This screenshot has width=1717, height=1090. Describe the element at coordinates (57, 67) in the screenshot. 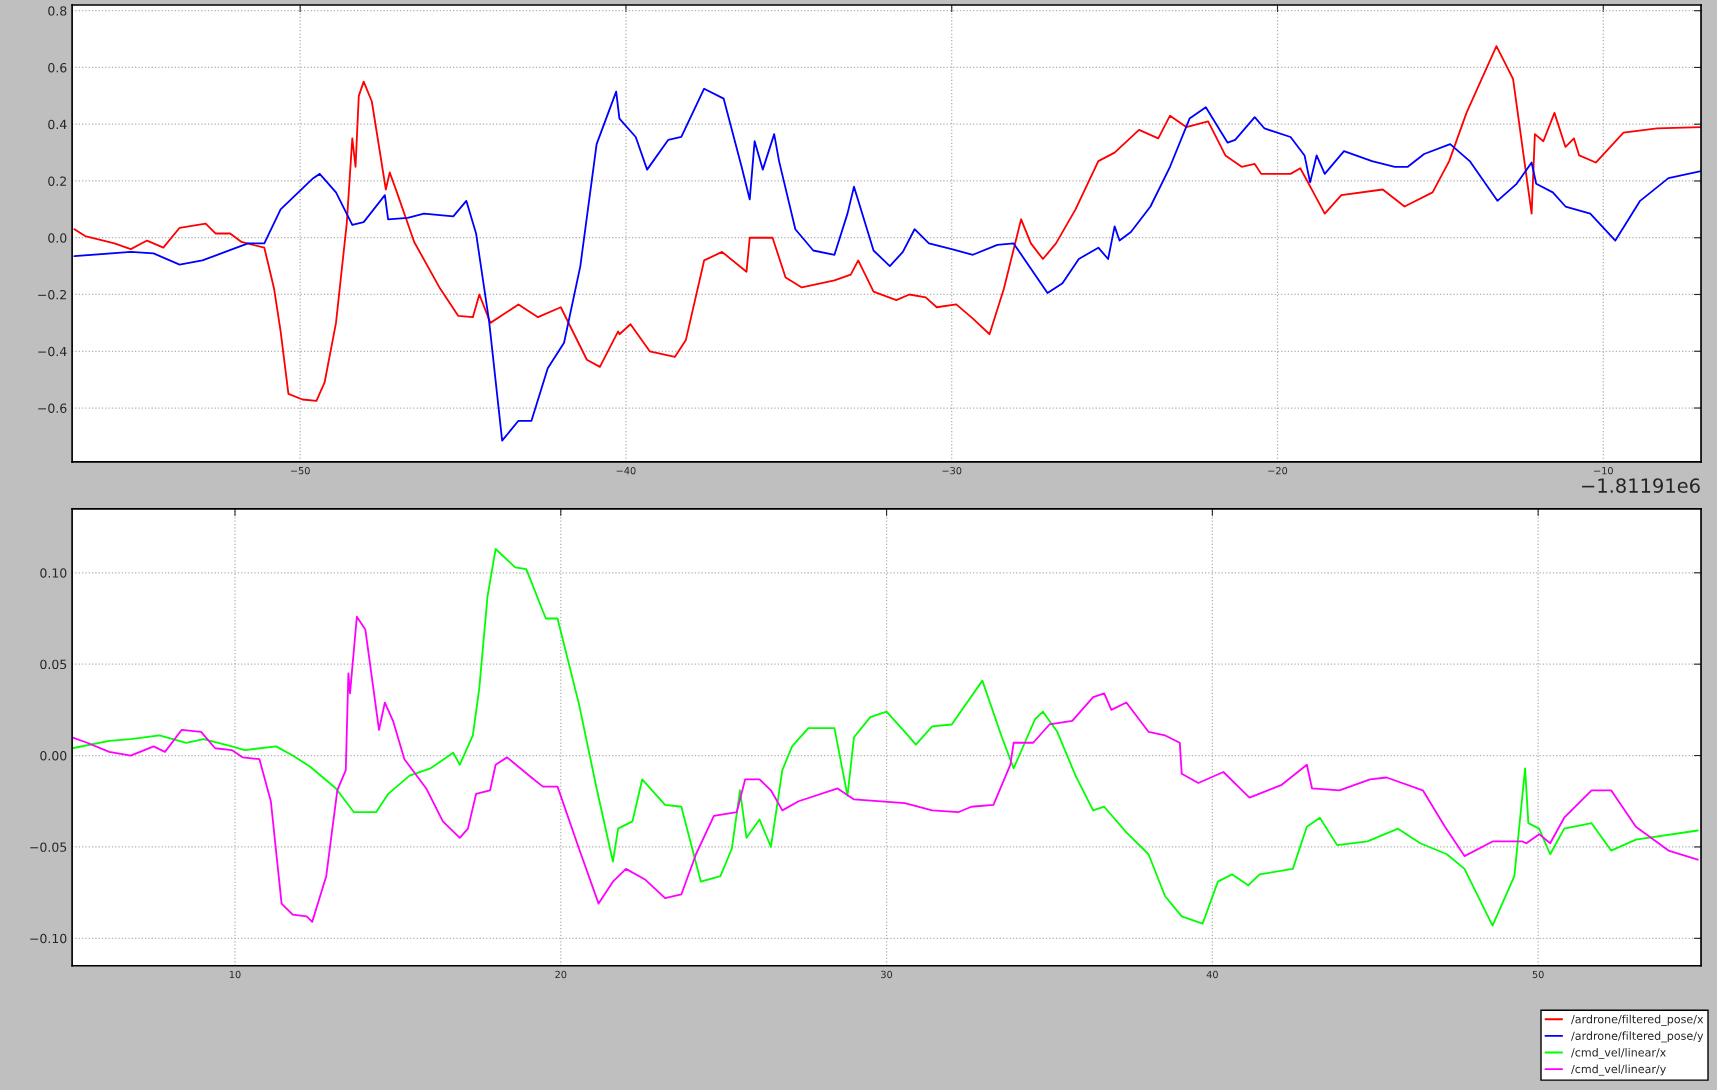

I see `y-tick-label: 0.6` at that location.